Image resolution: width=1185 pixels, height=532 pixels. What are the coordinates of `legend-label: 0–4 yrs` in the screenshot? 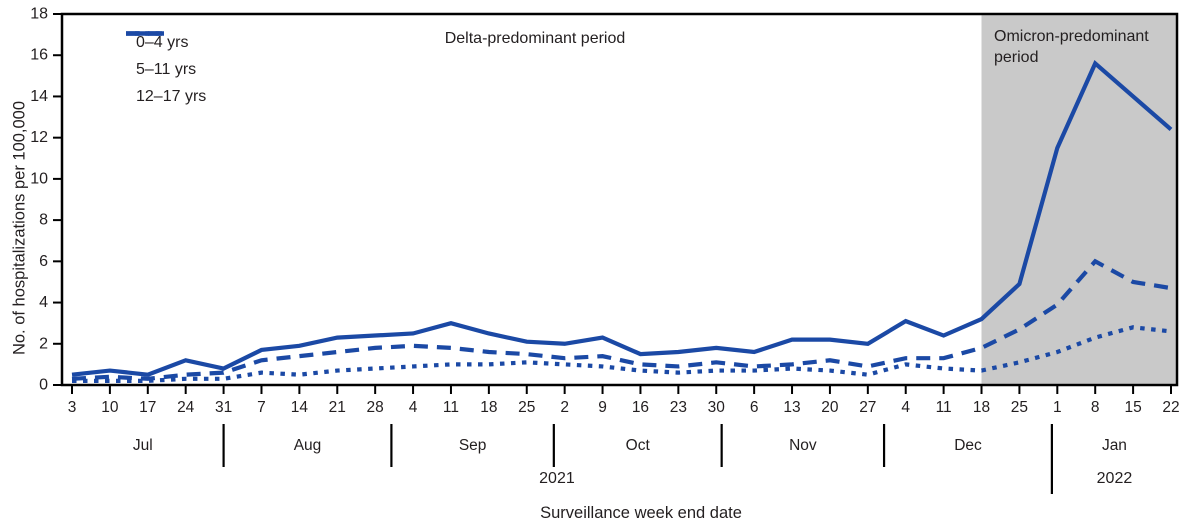 It's located at (162, 42).